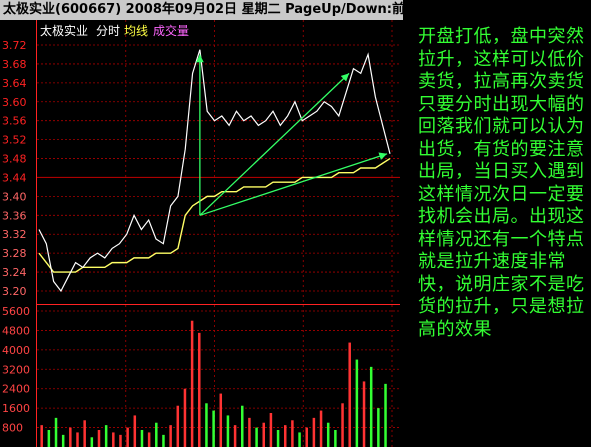 The height and width of the screenshot is (447, 591). I want to click on volume-tick-label: 2400, so click(16, 389).